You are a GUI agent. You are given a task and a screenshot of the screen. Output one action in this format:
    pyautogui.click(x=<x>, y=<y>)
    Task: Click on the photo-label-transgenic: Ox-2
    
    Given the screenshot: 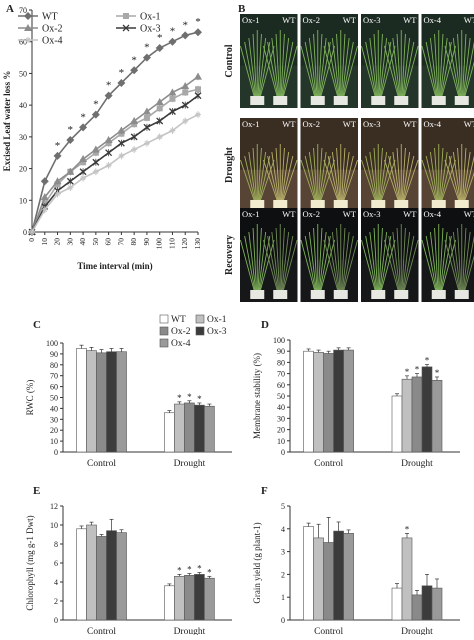 What is the action you would take?
    pyautogui.click(x=311, y=124)
    